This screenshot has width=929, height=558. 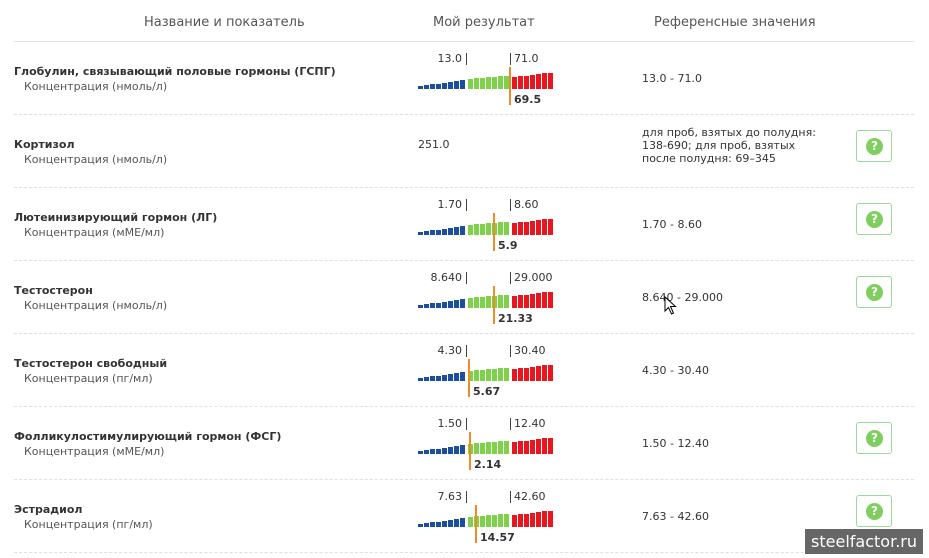 I want to click on ref-high-label: 71.0, so click(x=526, y=58).